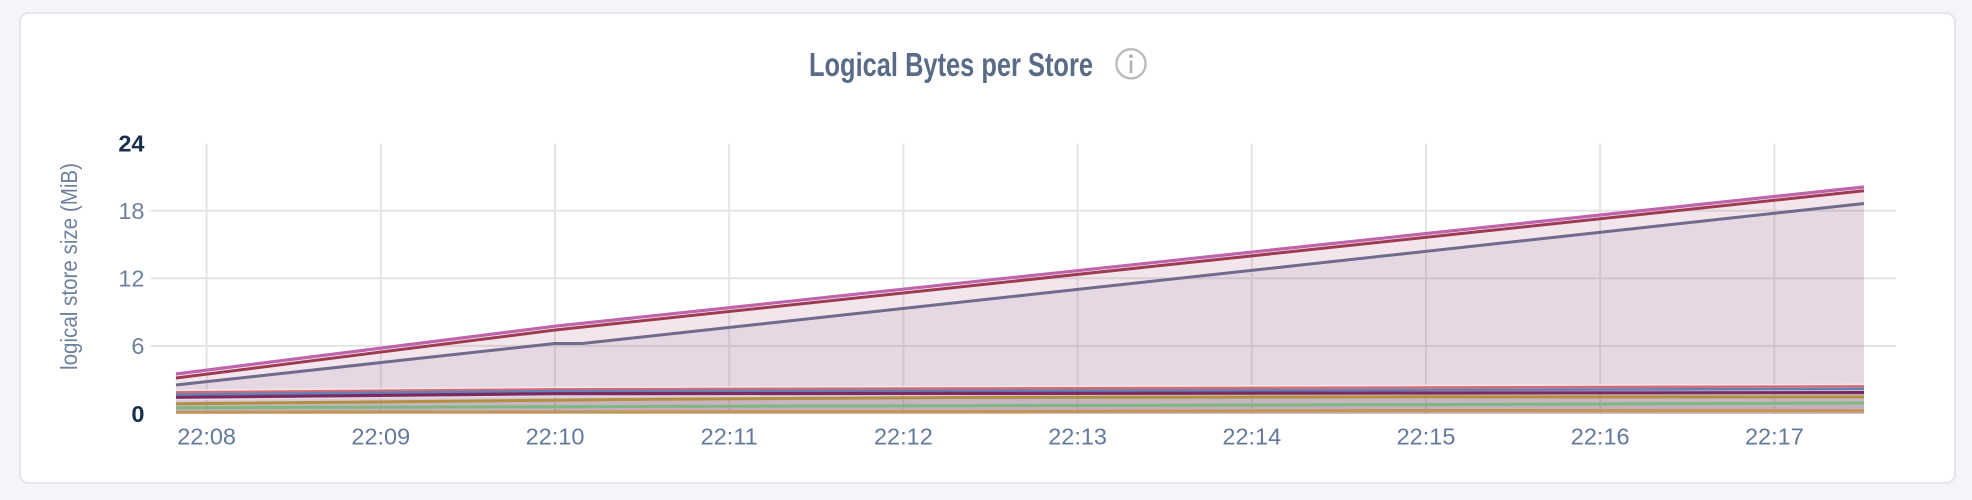 The image size is (1972, 500). What do you see at coordinates (137, 414) in the screenshot?
I see `svg-text: 0` at bounding box center [137, 414].